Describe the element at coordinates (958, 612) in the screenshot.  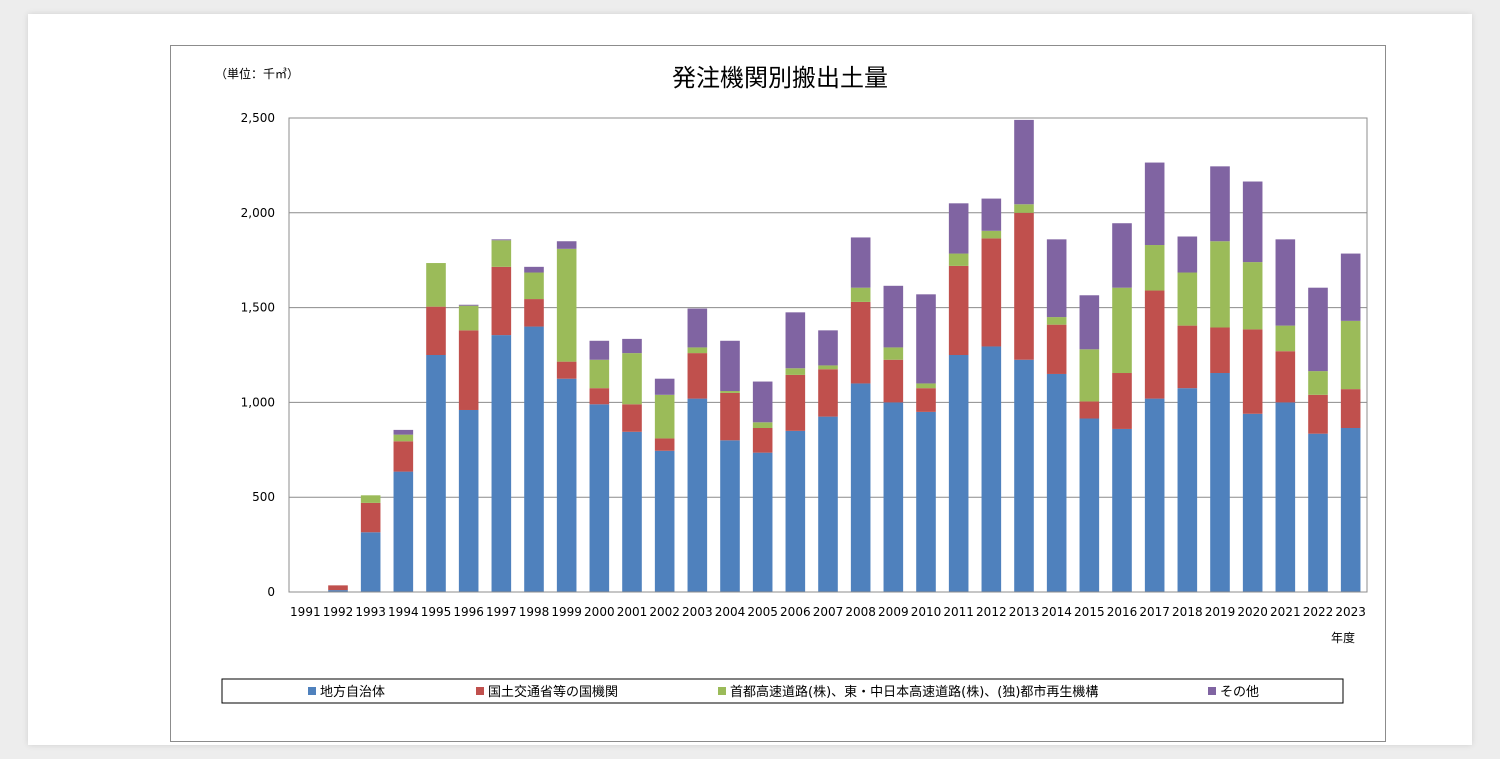
I see `x-tick-label: 2011` at that location.